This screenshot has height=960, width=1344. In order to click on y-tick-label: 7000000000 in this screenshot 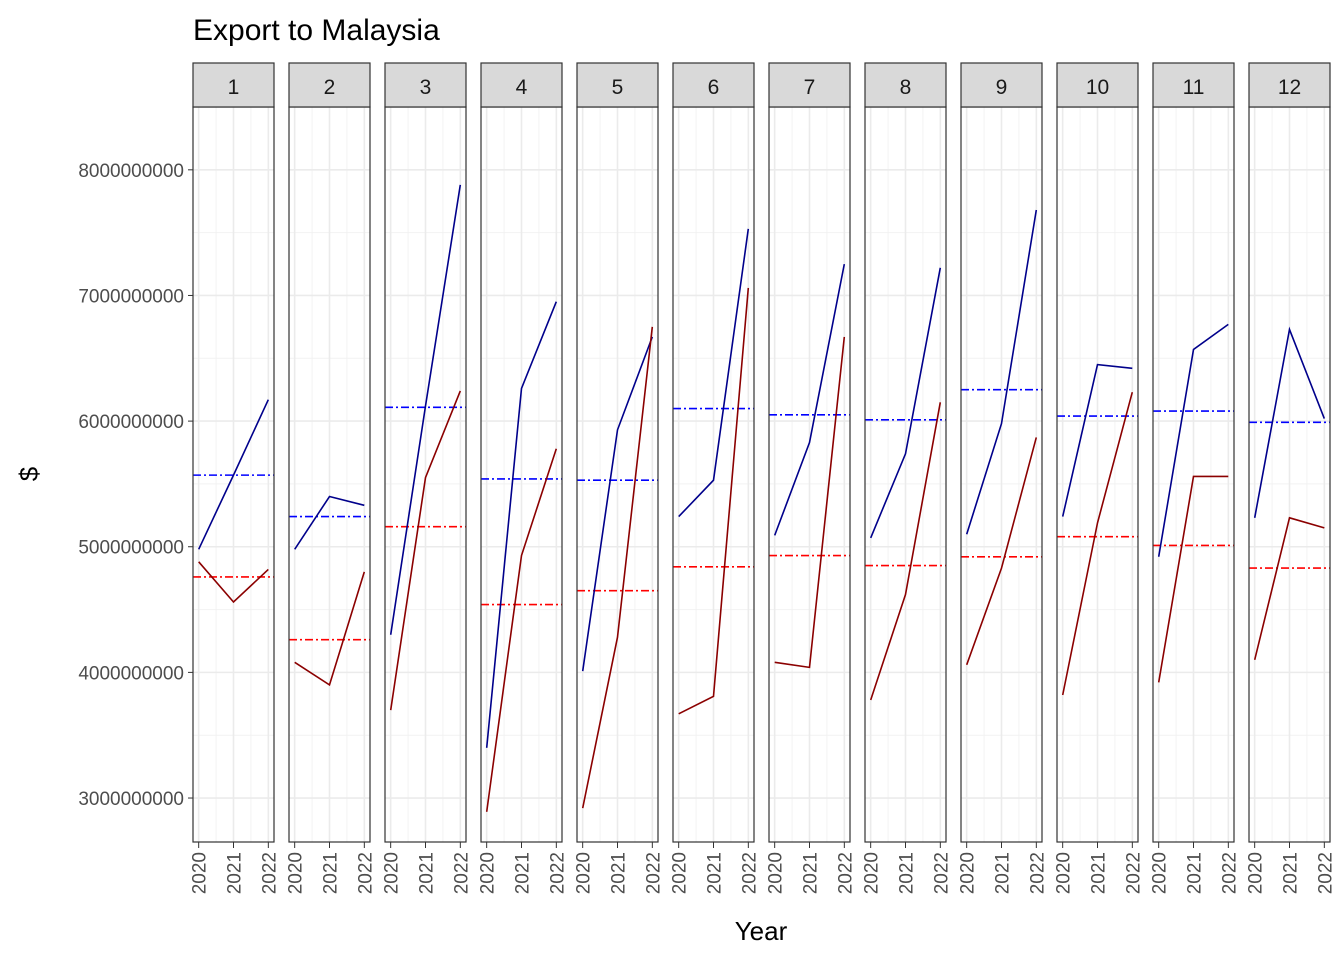, I will do `click(131, 296)`.